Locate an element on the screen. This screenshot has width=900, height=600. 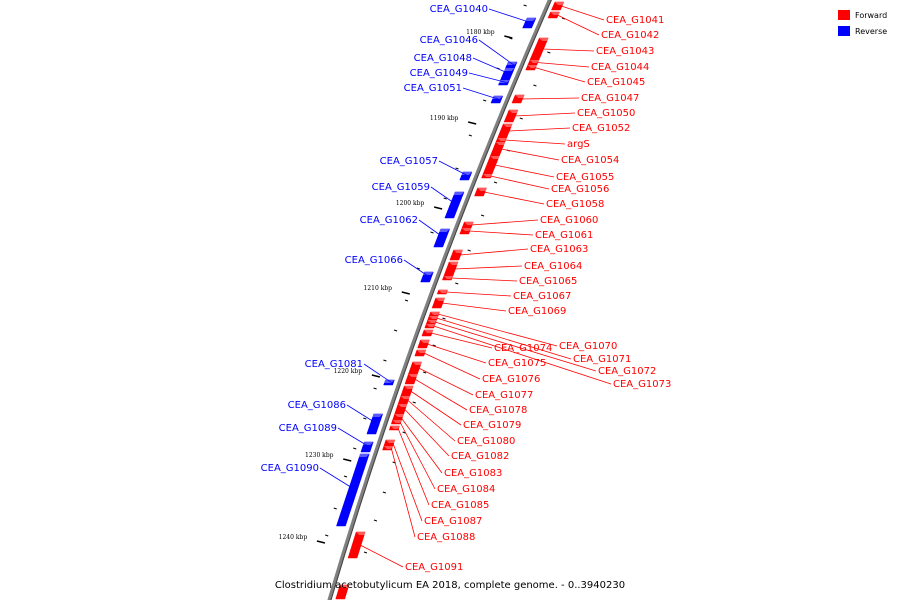
gene-block-cea-g1061 is located at coordinates (467, 231).